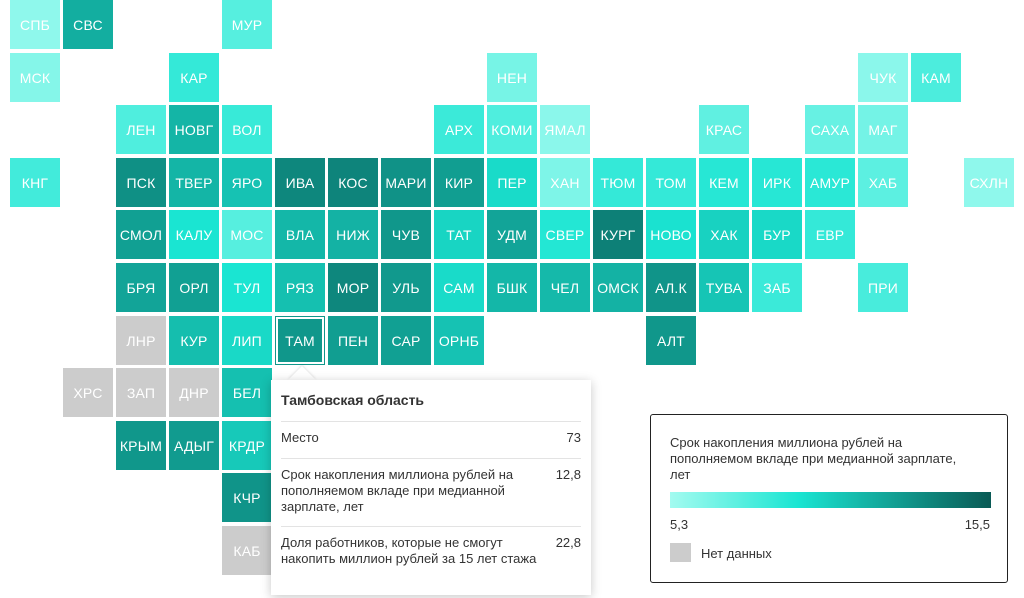 The height and width of the screenshot is (598, 1024). Describe the element at coordinates (302, 373) in the screenshot. I see `tooltip-arrow` at that location.